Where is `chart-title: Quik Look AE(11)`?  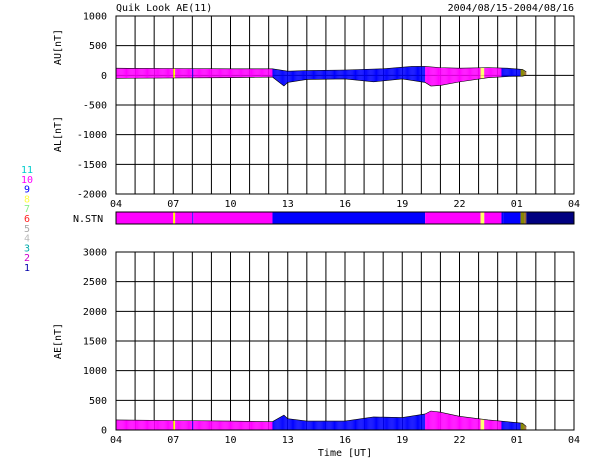
chart-title: Quik Look AE(11) is located at coordinates (164, 8).